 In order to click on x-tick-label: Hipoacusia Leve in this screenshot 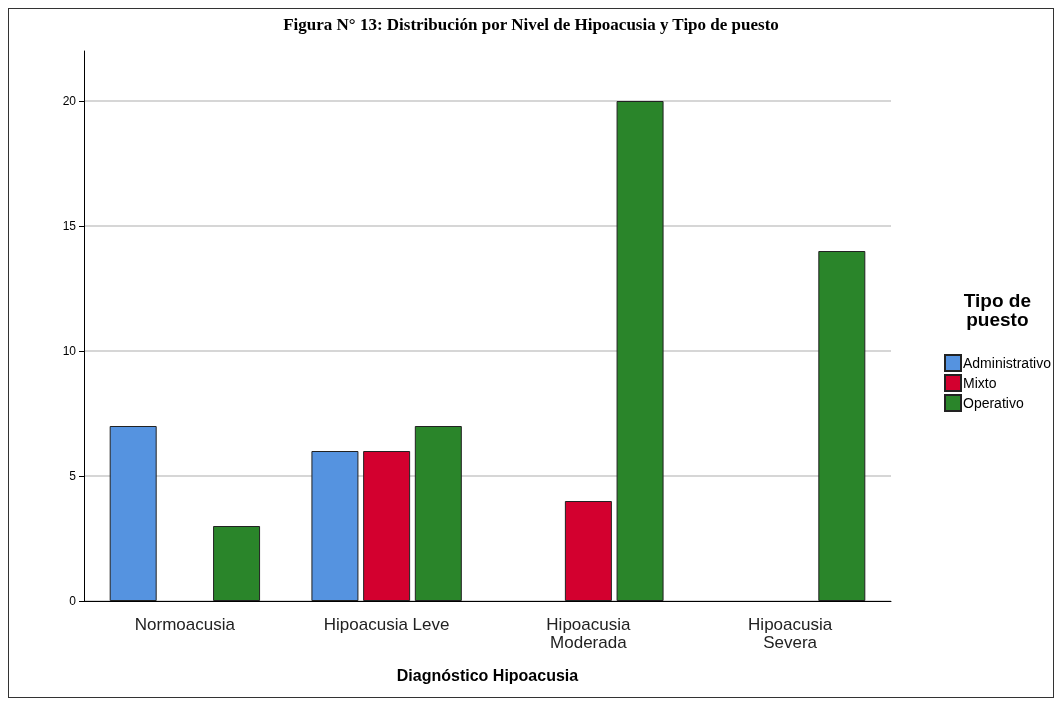, I will do `click(386, 624)`.